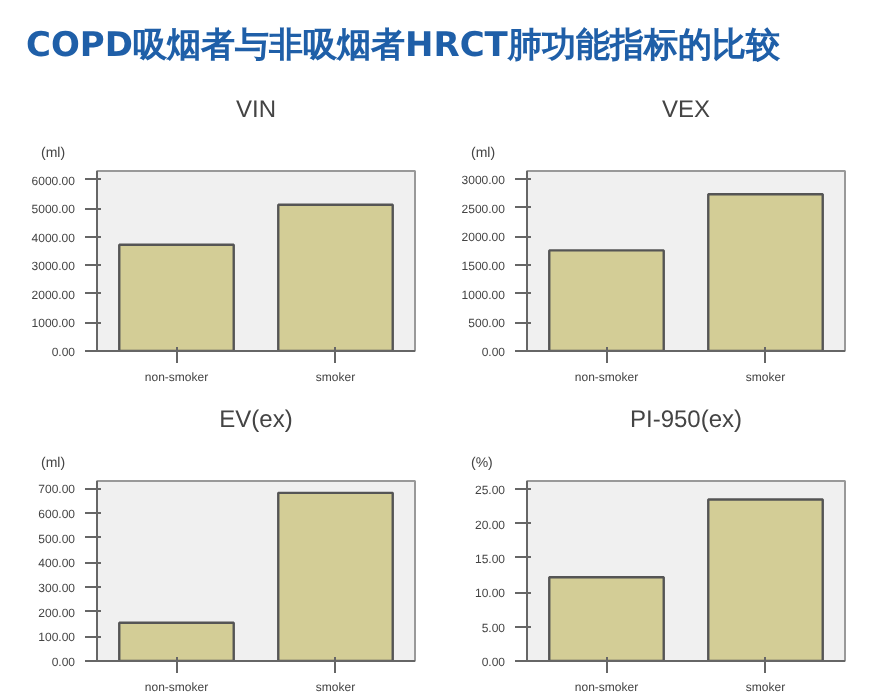  Describe the element at coordinates (403, 47) in the screenshot. I see `text: COPD吸烟者与非吸烟者HRCT肺功能指标的比较` at that location.